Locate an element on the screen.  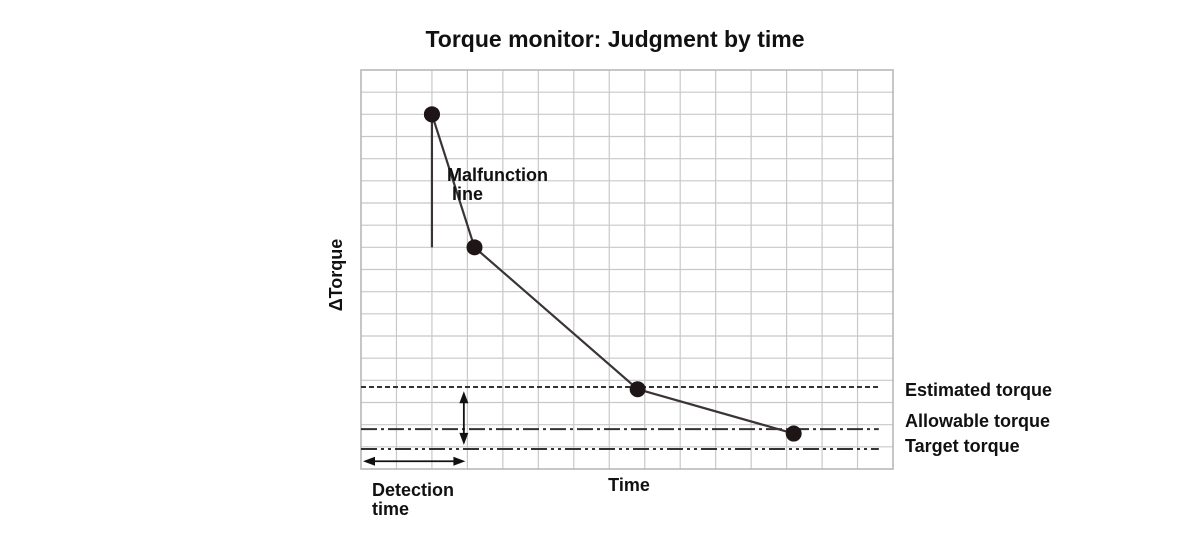
malfunction-line-label-1: Malfunction is located at coordinates (497, 175).